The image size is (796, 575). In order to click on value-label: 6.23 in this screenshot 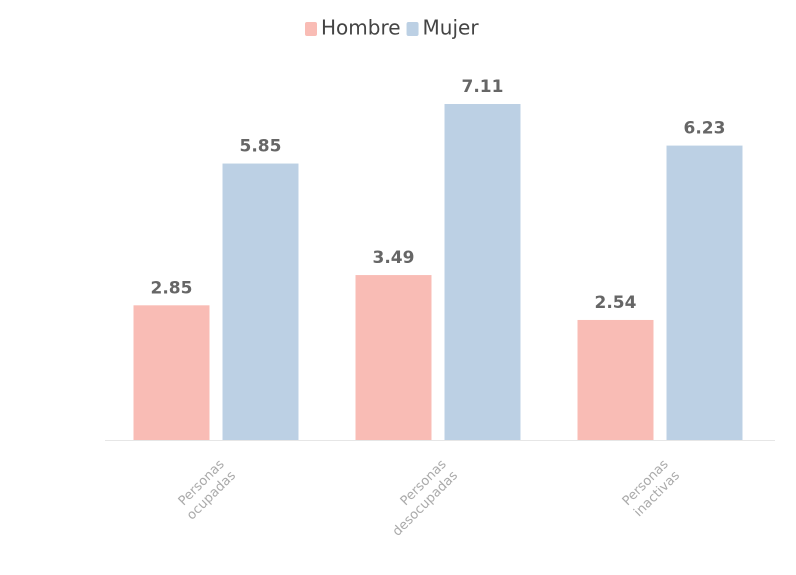, I will do `click(705, 129)`.